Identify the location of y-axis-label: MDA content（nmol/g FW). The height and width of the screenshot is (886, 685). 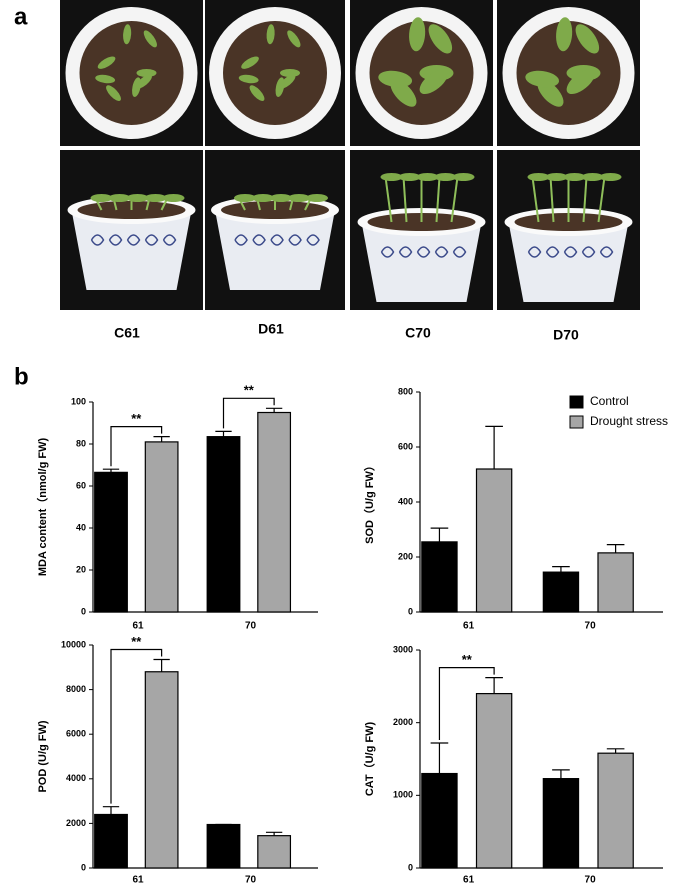
(42, 507).